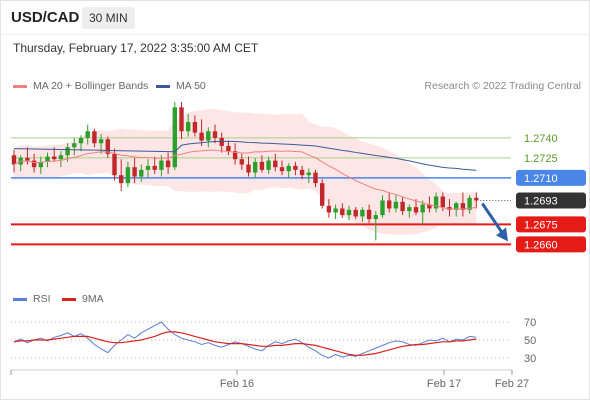  I want to click on forecast-arrow-shaft, so click(493, 219).